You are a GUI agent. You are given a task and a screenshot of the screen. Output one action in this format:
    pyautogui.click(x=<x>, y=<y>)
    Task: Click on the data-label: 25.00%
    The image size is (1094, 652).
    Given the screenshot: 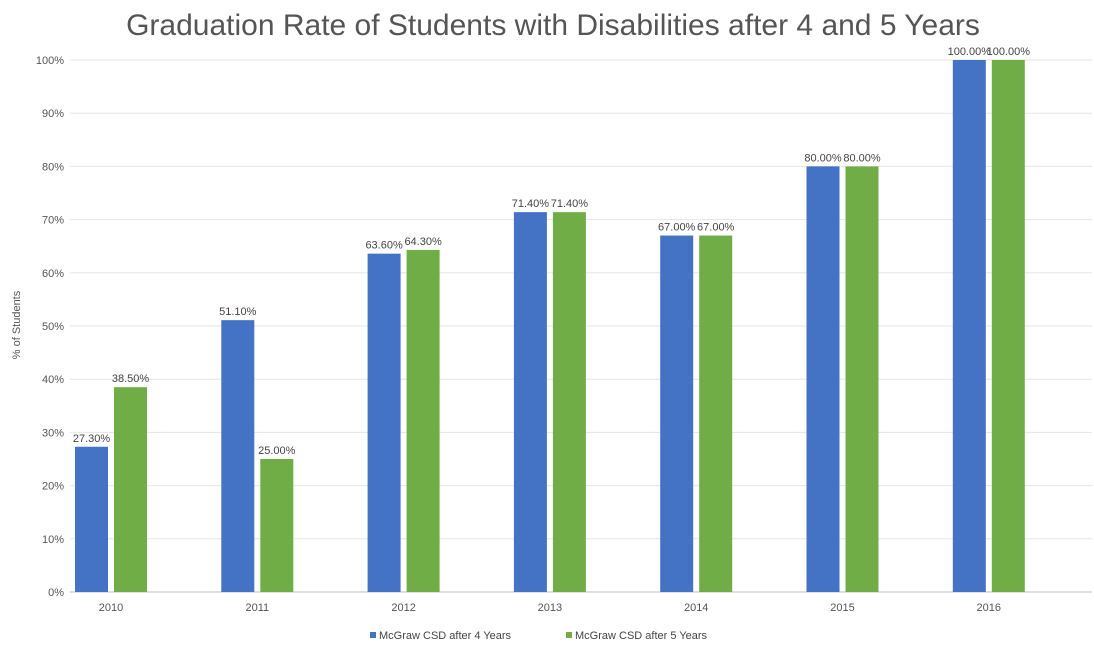 What is the action you would take?
    pyautogui.click(x=277, y=451)
    